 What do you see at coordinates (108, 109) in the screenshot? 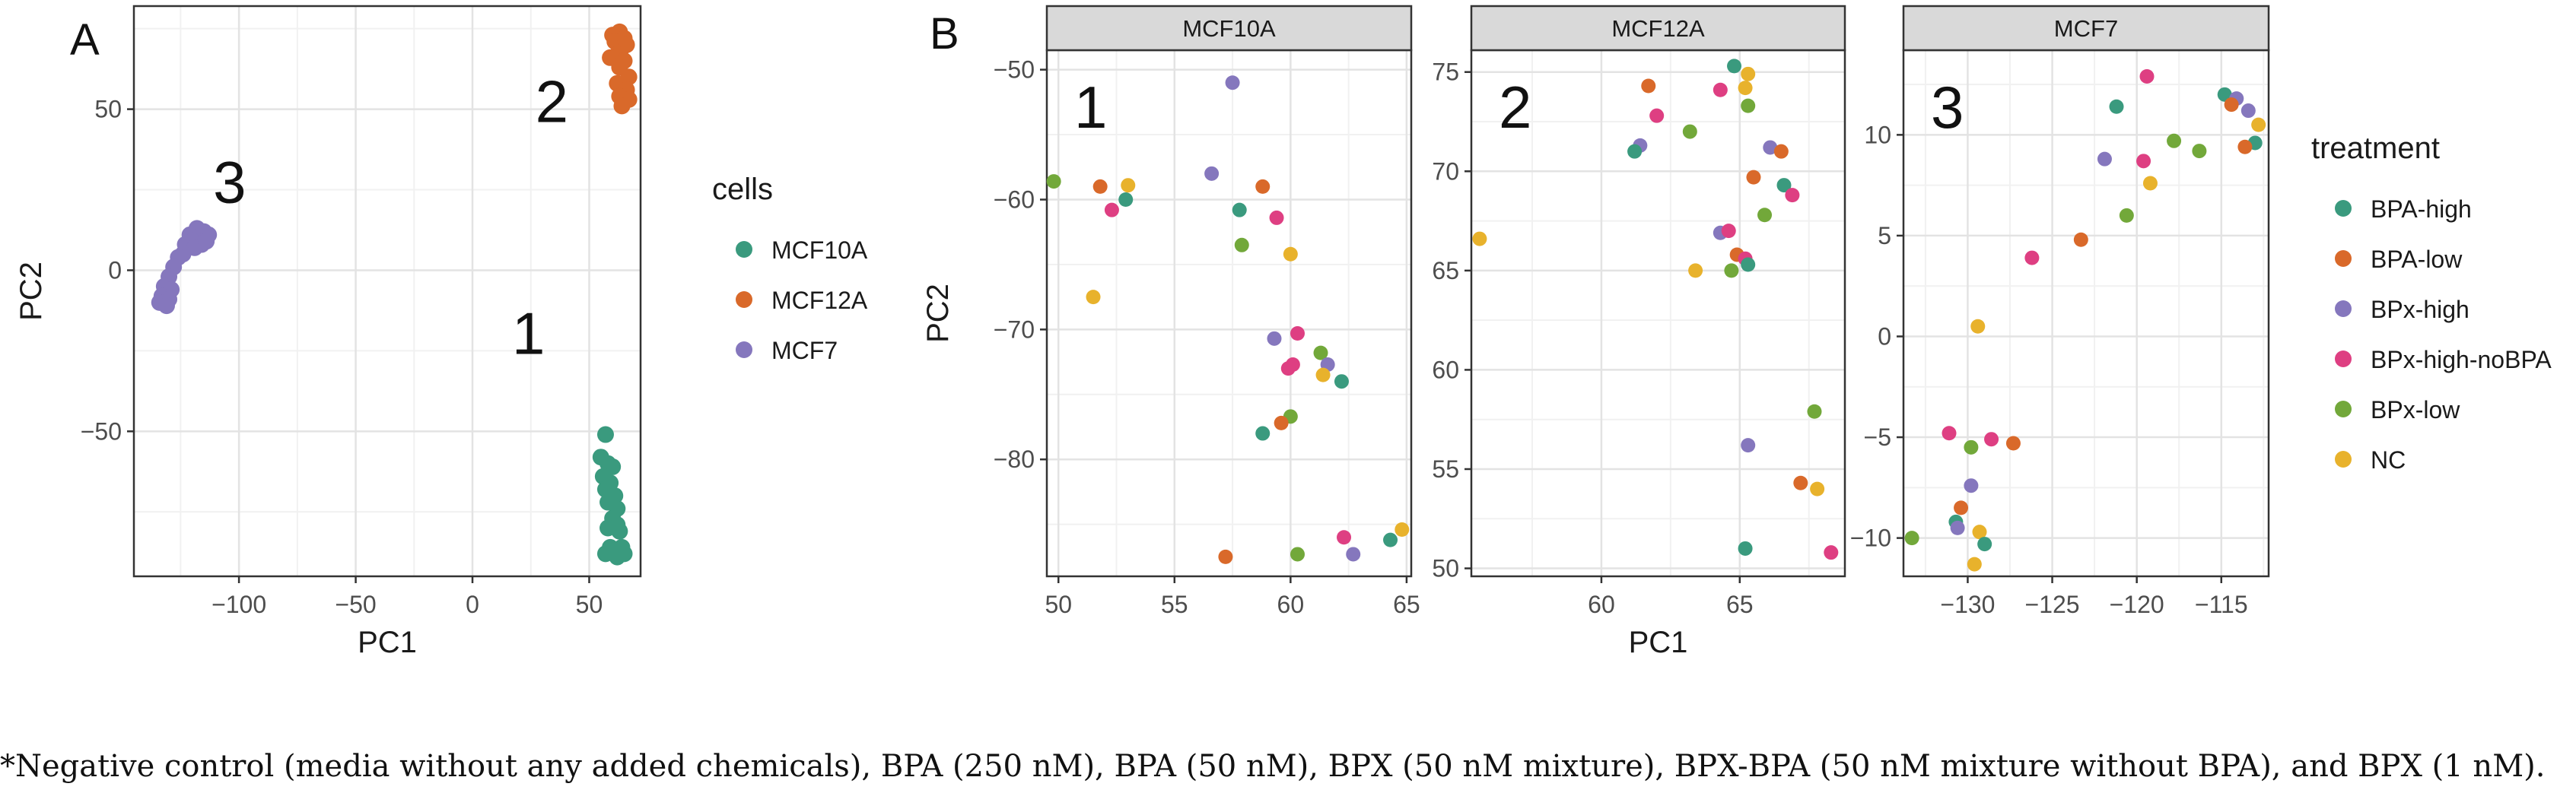
I see `y-tick-label: 50` at bounding box center [108, 109].